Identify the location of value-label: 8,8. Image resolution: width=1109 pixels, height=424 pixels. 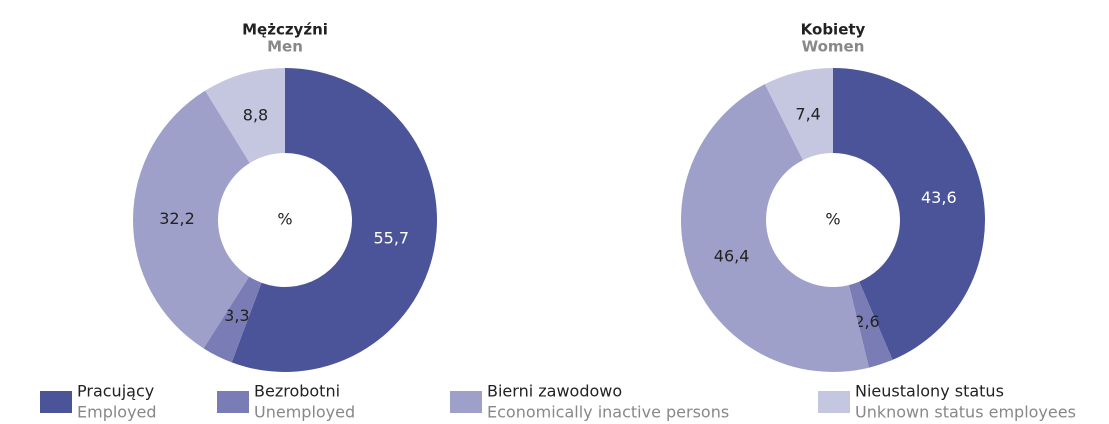
(255, 115).